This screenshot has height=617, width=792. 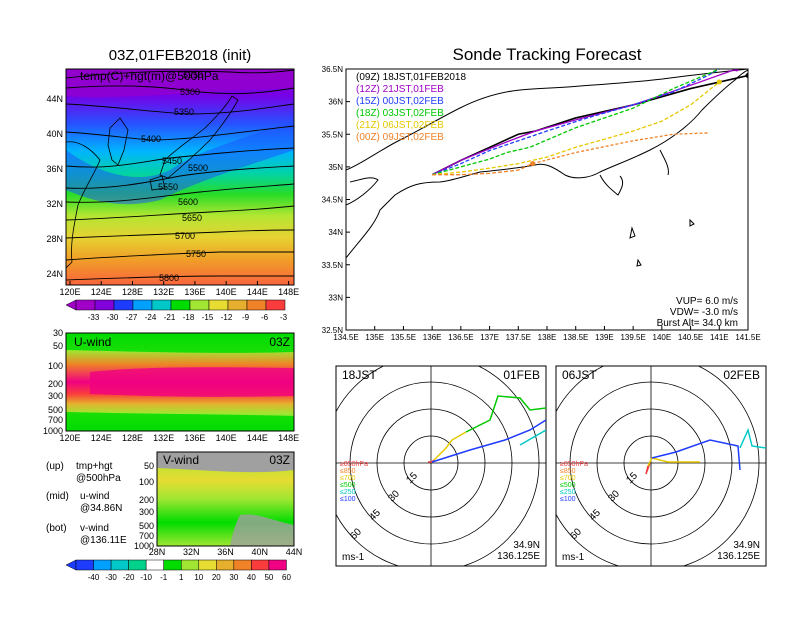 I want to click on temp-title: 03Z,01FEB2018 (init), so click(x=180, y=55).